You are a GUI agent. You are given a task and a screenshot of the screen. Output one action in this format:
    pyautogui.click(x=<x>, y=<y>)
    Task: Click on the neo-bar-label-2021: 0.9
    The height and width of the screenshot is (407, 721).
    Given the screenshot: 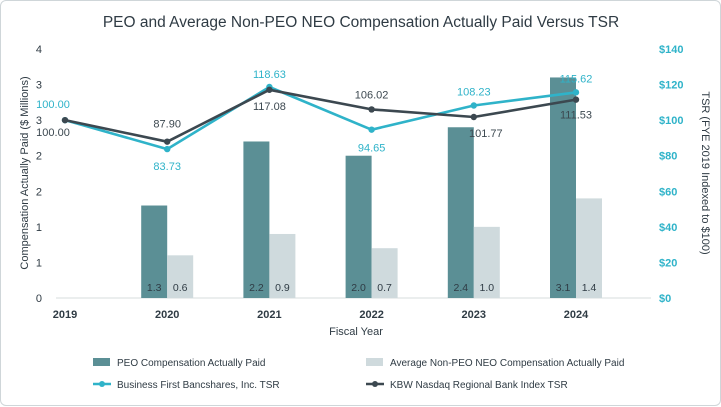 What is the action you would take?
    pyautogui.click(x=282, y=288)
    